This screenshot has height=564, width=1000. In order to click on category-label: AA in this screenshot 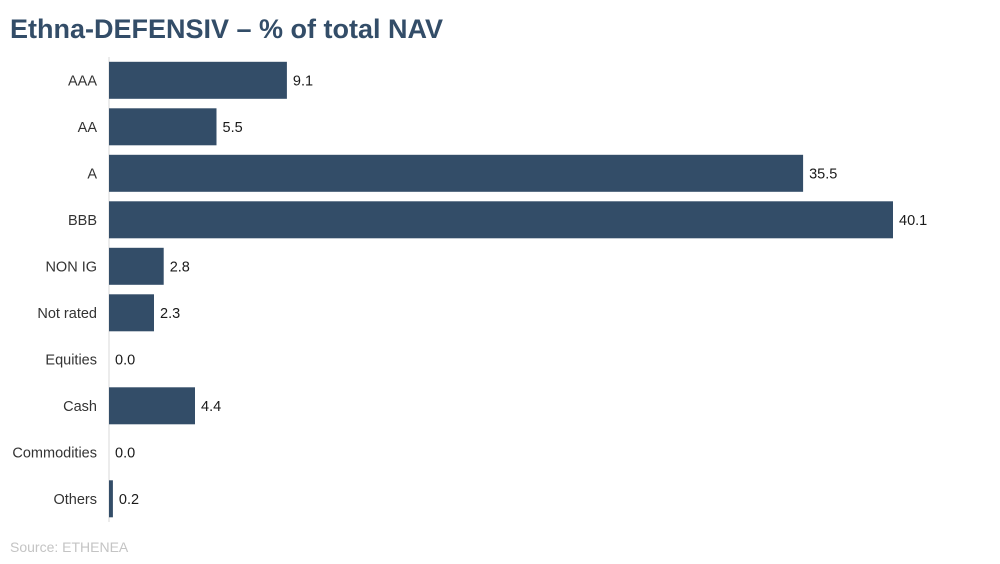, I will do `click(88, 128)`.